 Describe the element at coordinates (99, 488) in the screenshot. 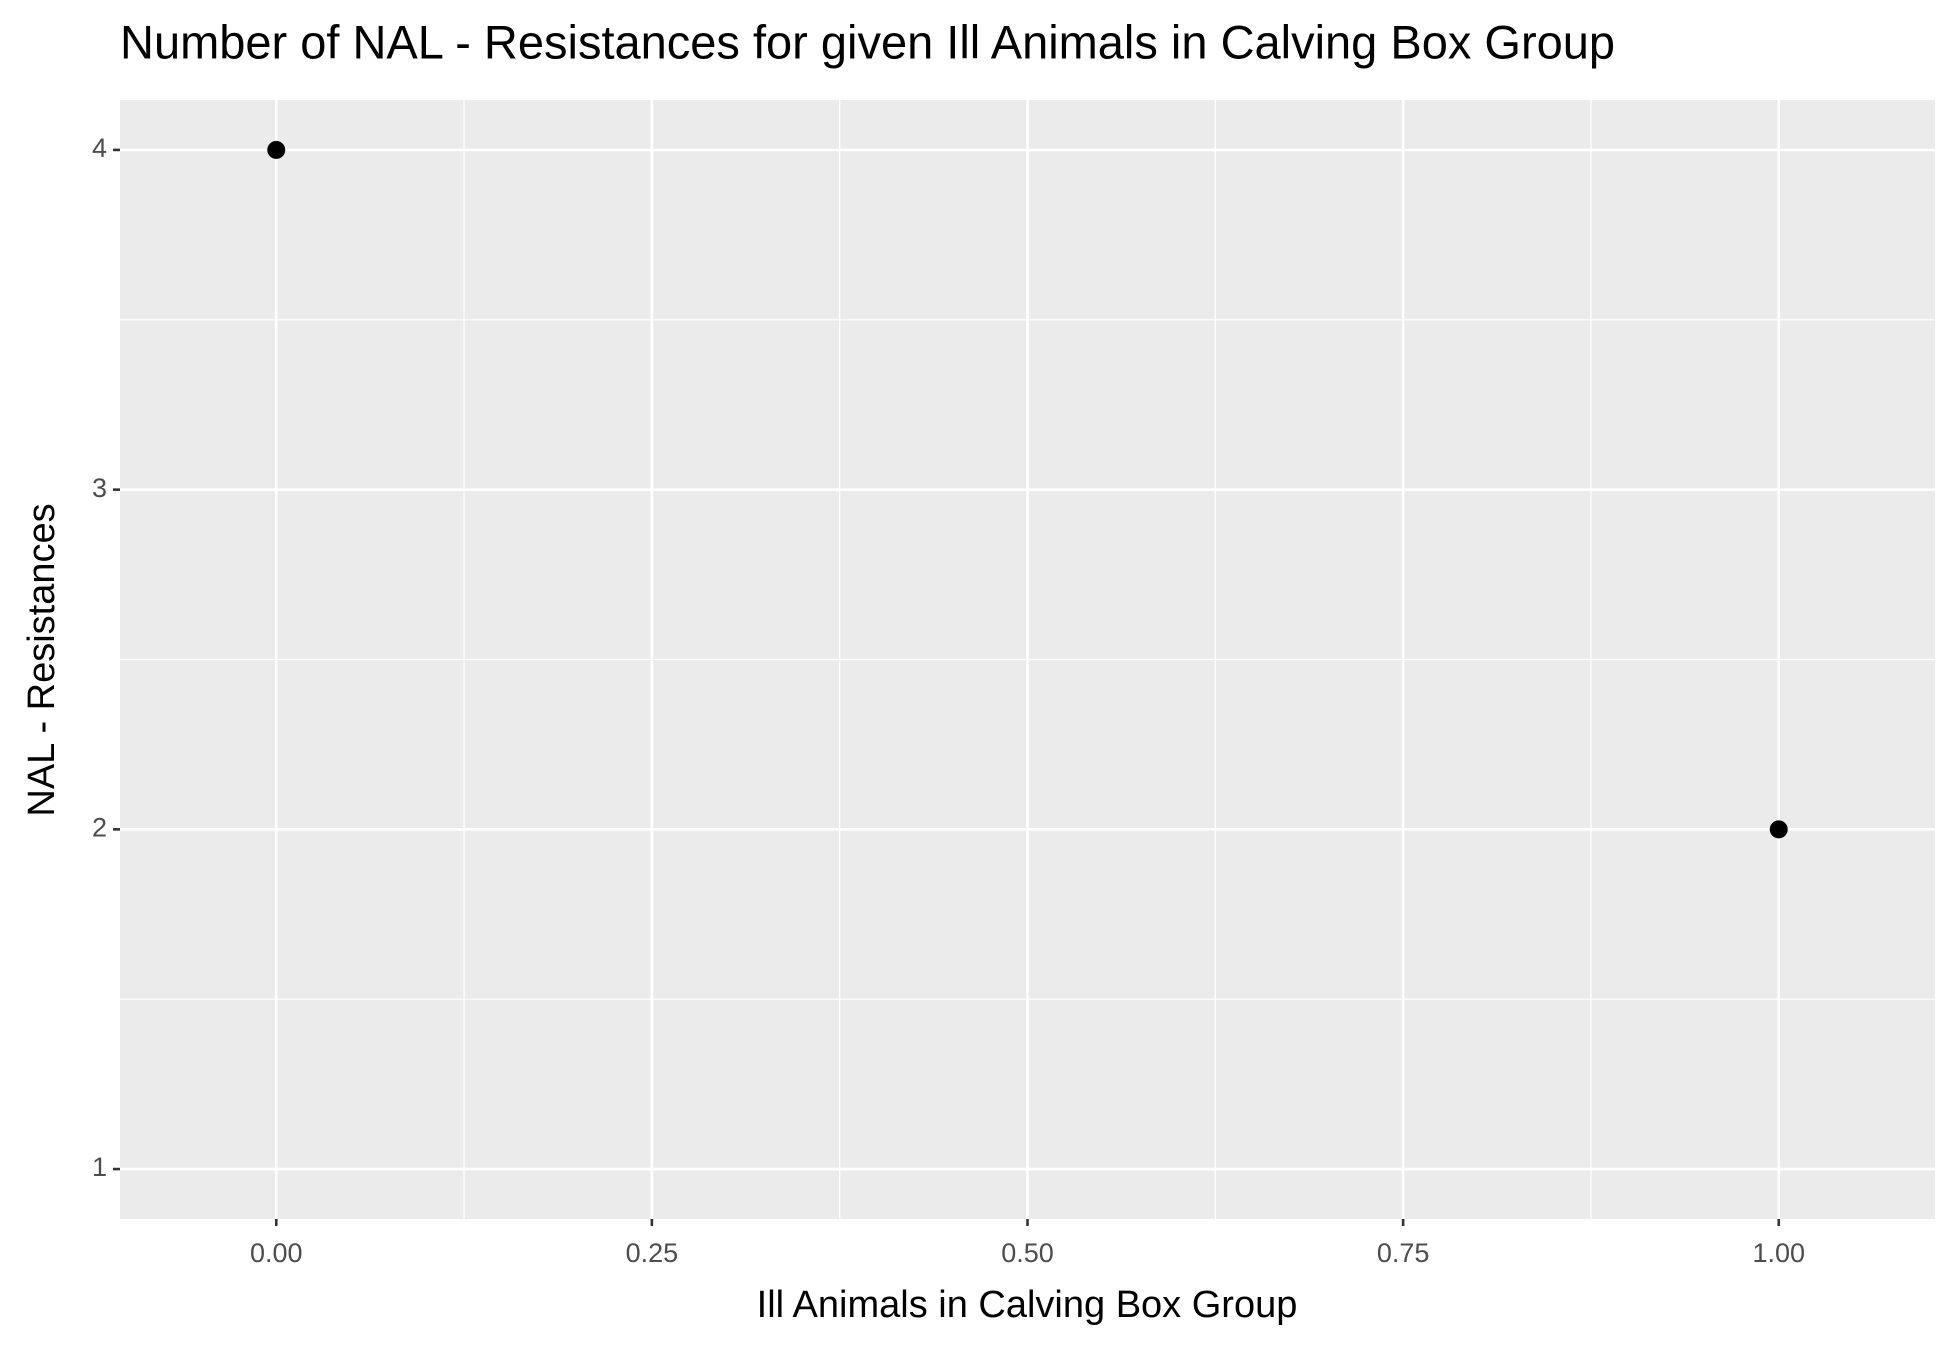

I see `y-tick-label: 3` at that location.